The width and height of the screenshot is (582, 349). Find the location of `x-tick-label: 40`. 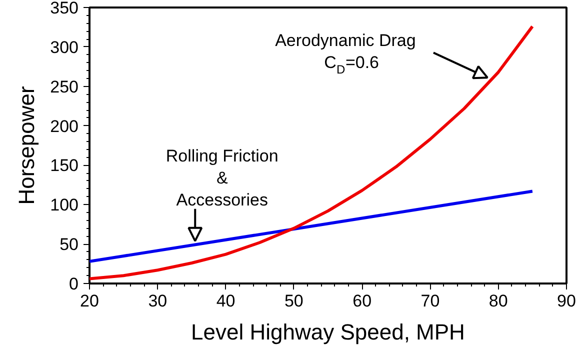

x-tick-label: 40 is located at coordinates (226, 301).